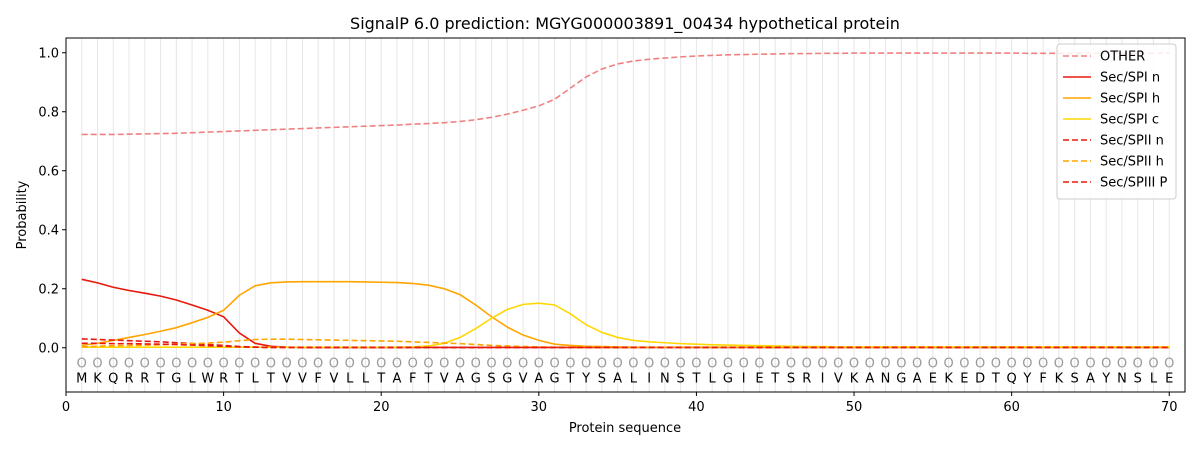 This screenshot has width=1200, height=450. I want to click on residue-letter: Q, so click(113, 378).